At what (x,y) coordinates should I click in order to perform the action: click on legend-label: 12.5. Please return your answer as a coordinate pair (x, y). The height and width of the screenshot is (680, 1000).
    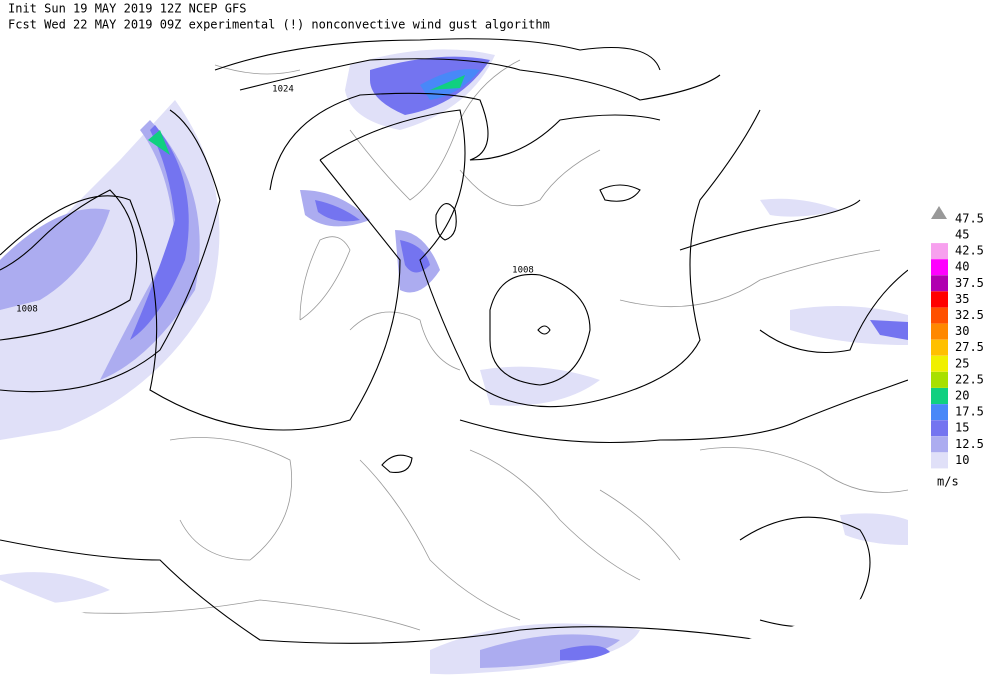
    Looking at the image, I should click on (969, 444).